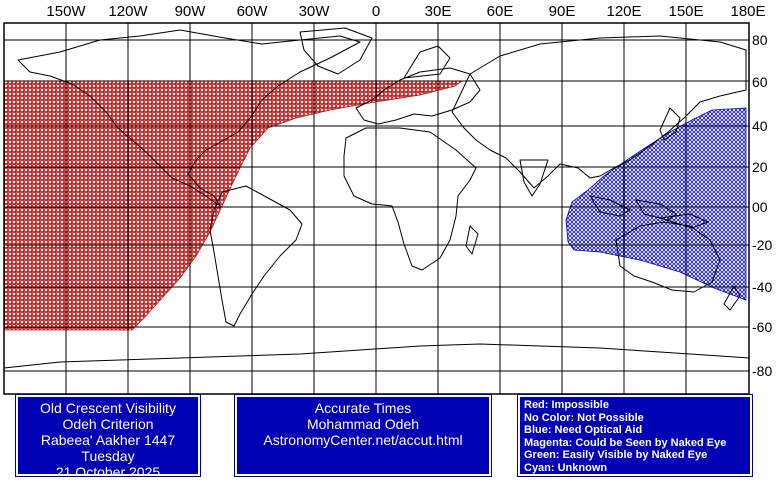 This screenshot has height=480, width=776. Describe the element at coordinates (748, 11) in the screenshot. I see `lon-label-180e: 180E` at that location.